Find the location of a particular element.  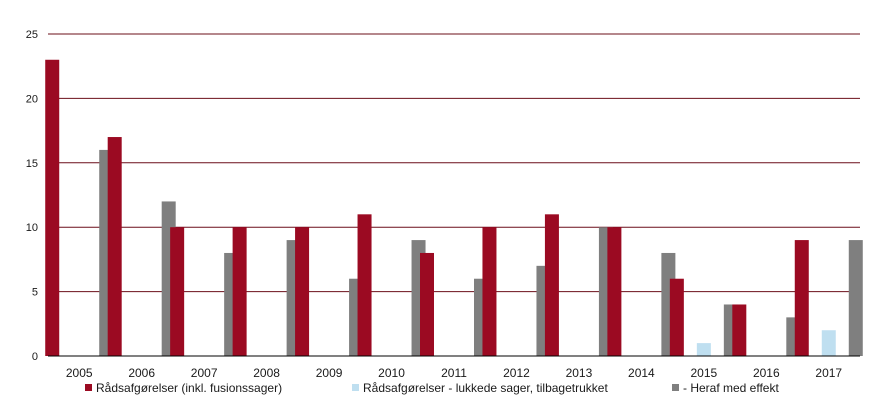

x-tick-label: 2014 is located at coordinates (641, 373).